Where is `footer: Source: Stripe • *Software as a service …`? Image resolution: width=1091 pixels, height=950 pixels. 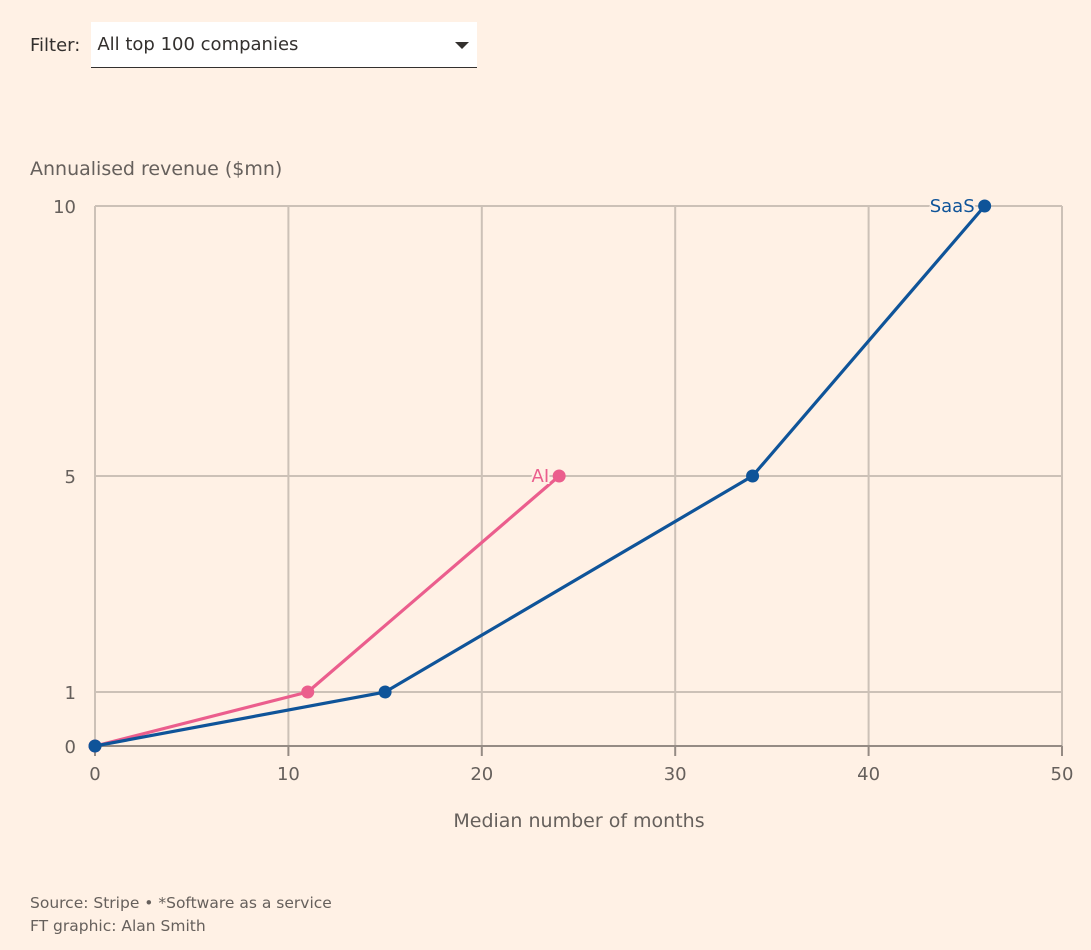
footer: Source: Stripe • *Software as a service … is located at coordinates (181, 915).